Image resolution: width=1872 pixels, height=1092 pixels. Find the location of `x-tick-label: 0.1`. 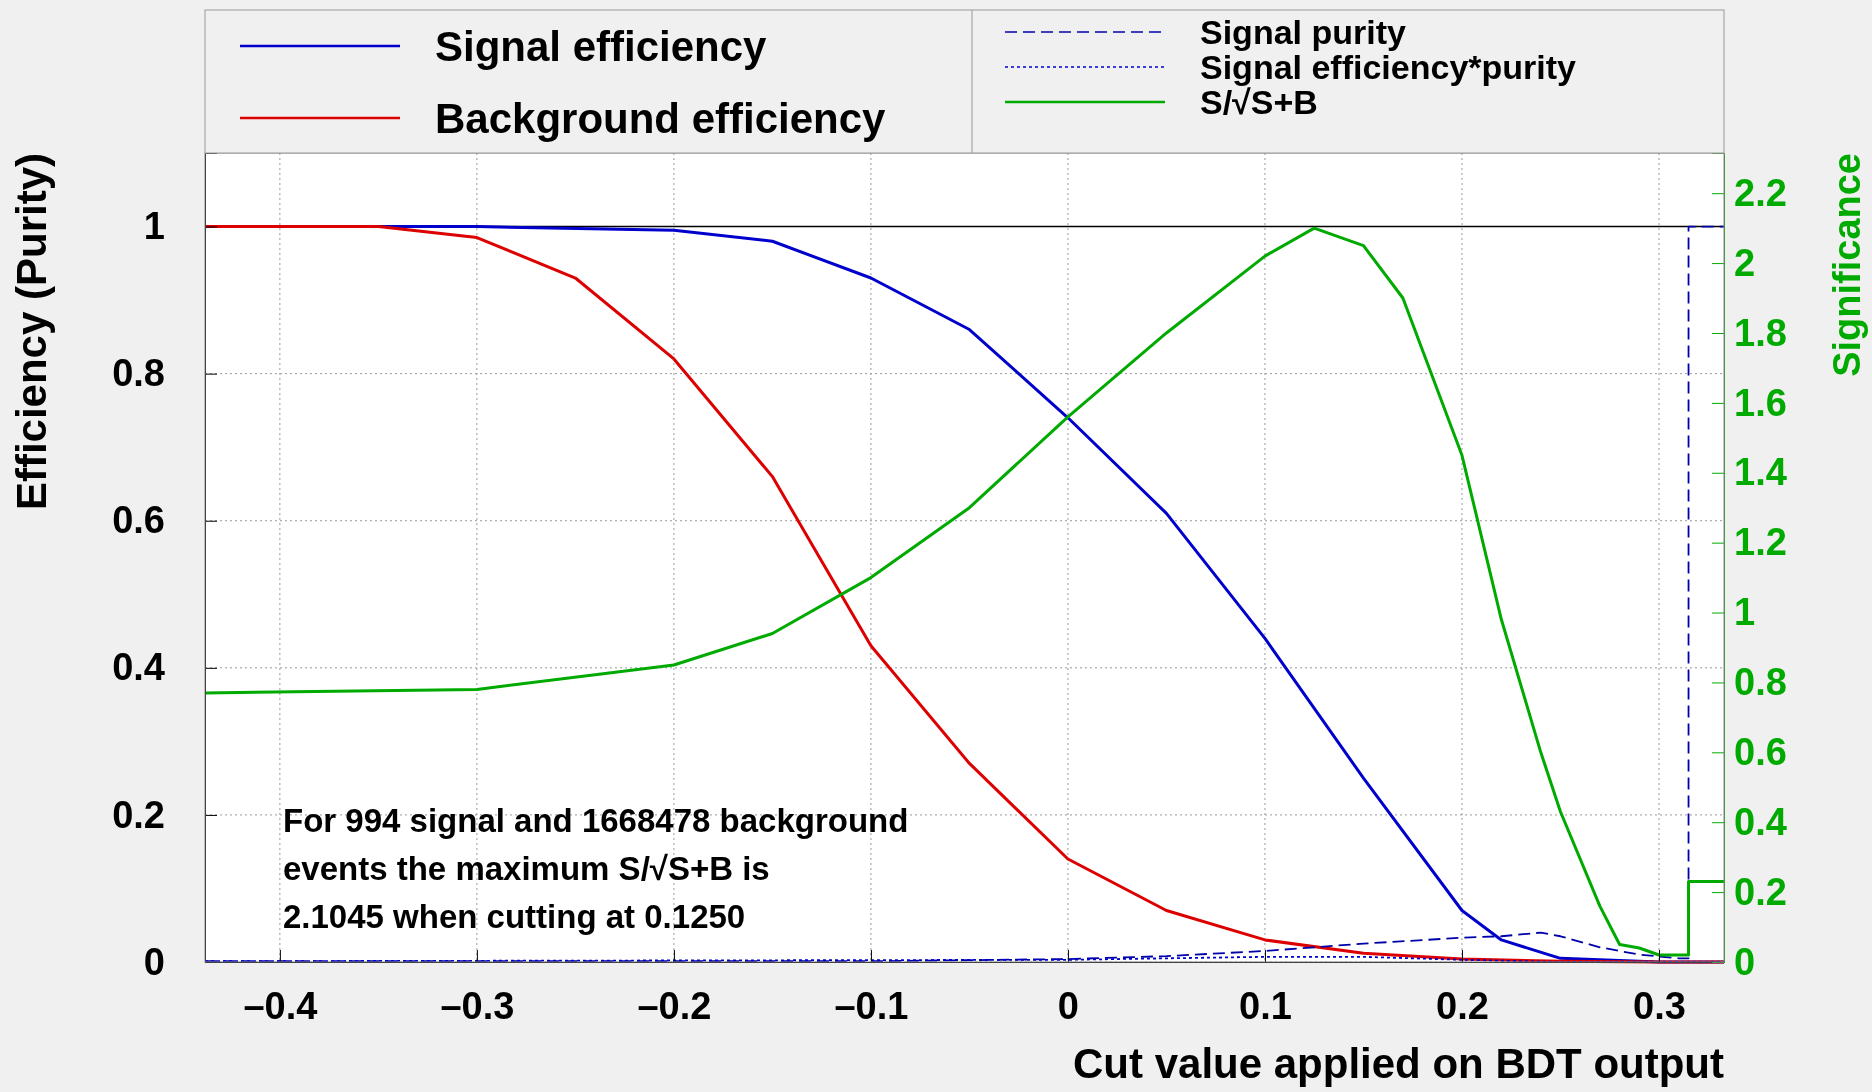

x-tick-label: 0.1 is located at coordinates (1265, 1005).